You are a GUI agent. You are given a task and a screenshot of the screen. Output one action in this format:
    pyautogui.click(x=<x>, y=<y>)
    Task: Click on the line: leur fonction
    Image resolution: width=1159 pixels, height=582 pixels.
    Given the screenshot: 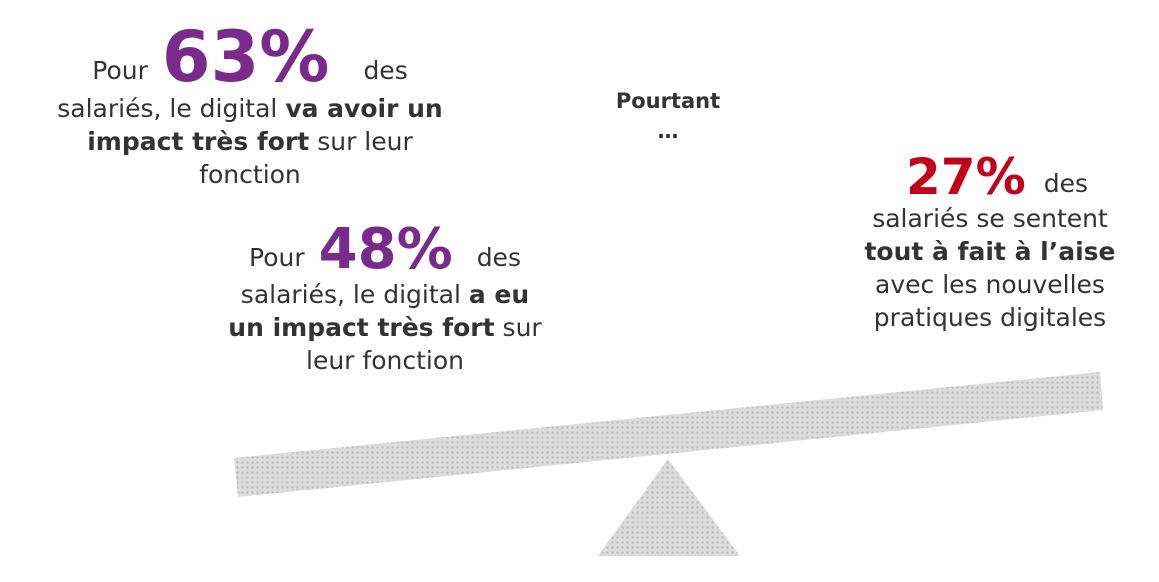 What is the action you would take?
    pyautogui.click(x=385, y=360)
    